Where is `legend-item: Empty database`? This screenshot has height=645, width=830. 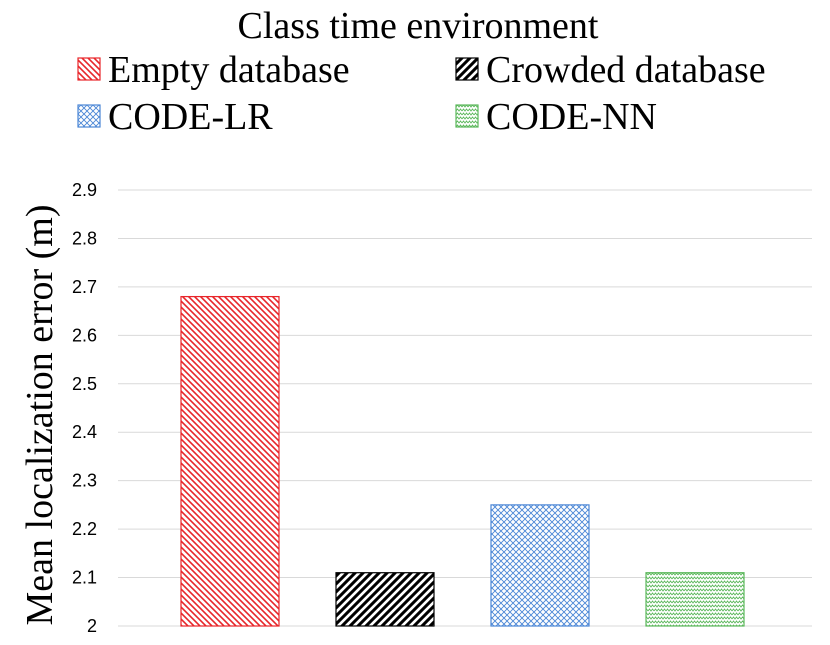
legend-item: Empty database is located at coordinates (213, 70).